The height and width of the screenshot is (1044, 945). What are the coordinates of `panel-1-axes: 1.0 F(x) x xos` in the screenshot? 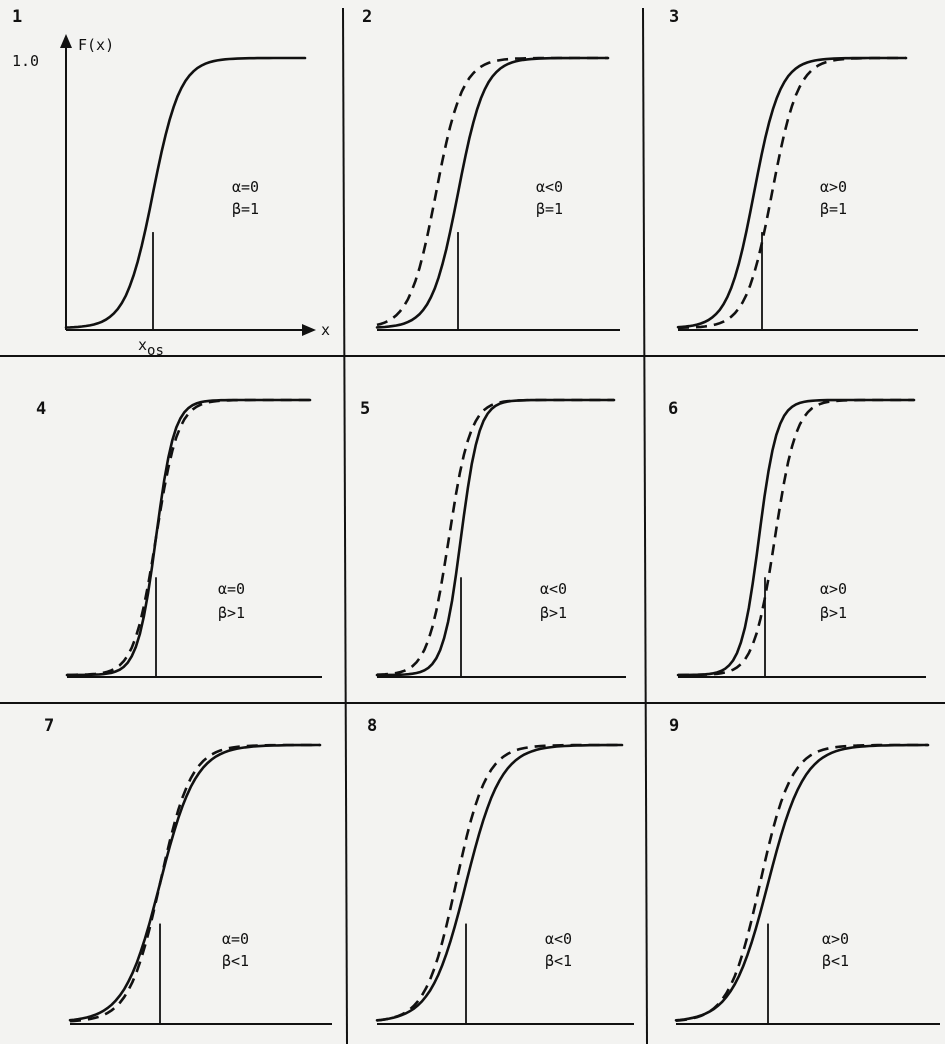 It's located at (171, 196).